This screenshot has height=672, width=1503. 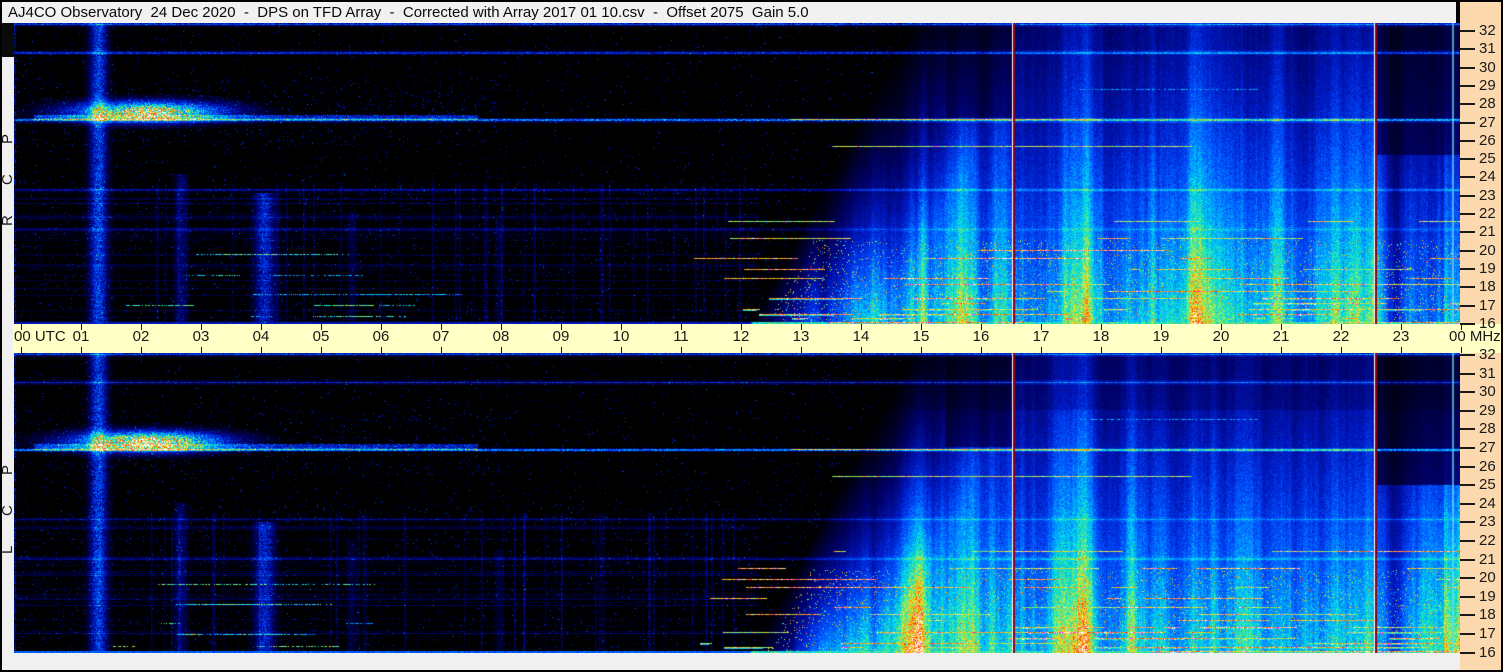 I want to click on hour-label: 00 MHz, so click(x=1475, y=336).